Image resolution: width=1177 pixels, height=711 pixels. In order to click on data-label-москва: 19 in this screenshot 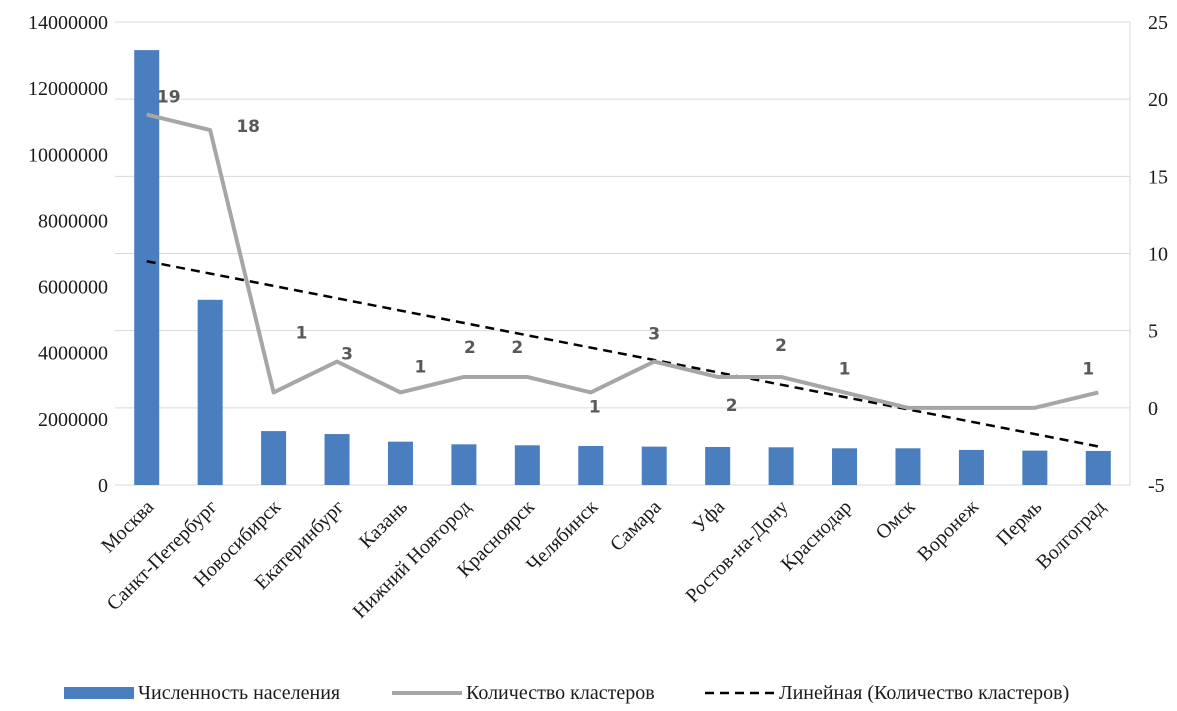, I will do `click(169, 98)`.